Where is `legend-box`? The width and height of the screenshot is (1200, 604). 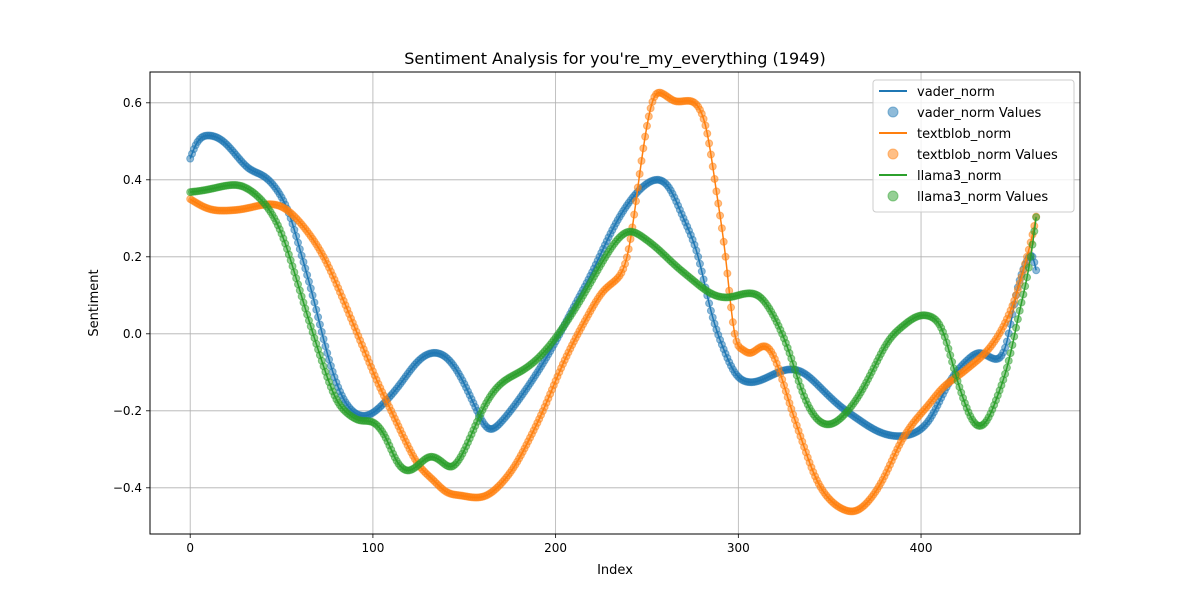
legend-box is located at coordinates (973, 146).